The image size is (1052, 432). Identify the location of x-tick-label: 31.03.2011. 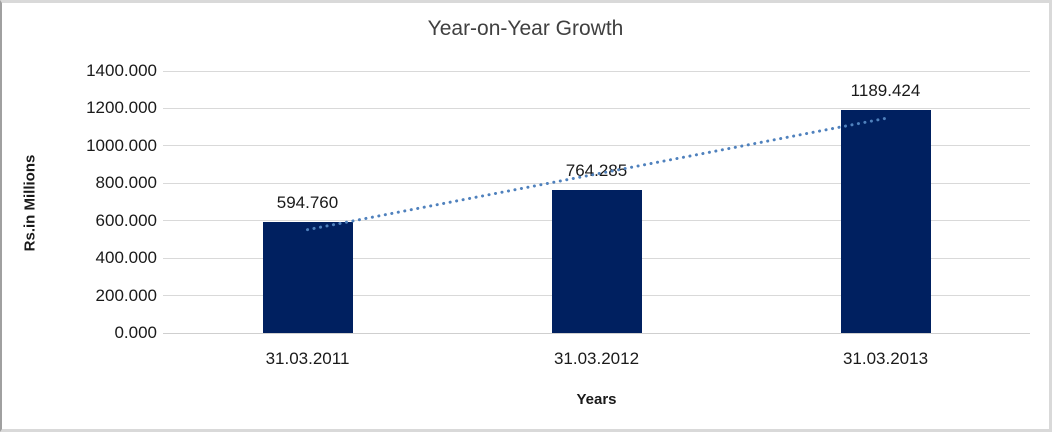
(307, 358).